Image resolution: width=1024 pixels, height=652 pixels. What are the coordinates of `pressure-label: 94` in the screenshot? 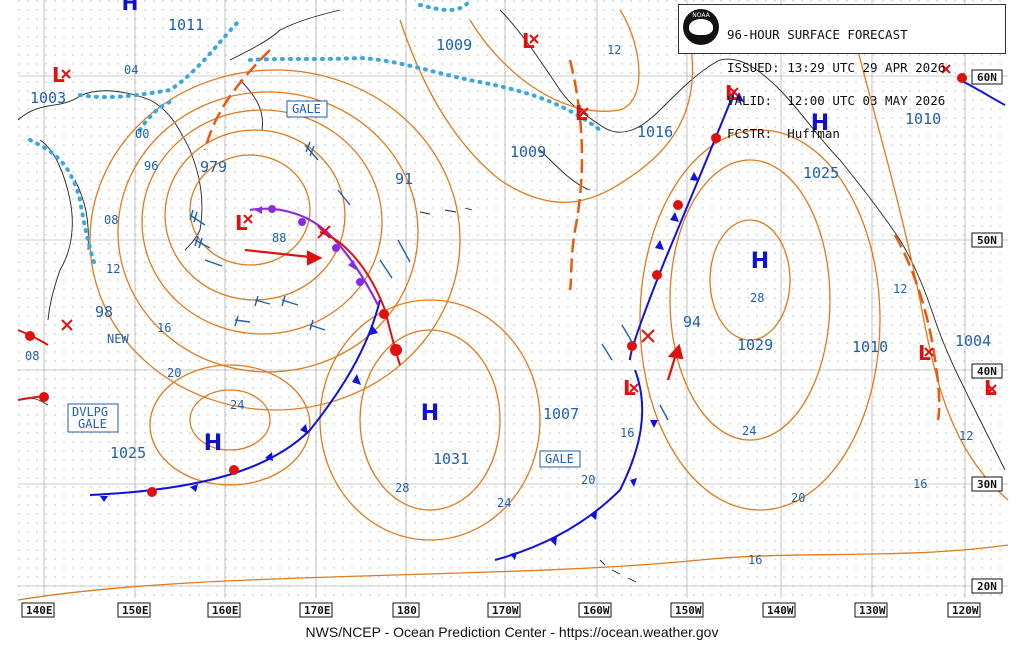 It's located at (692, 322).